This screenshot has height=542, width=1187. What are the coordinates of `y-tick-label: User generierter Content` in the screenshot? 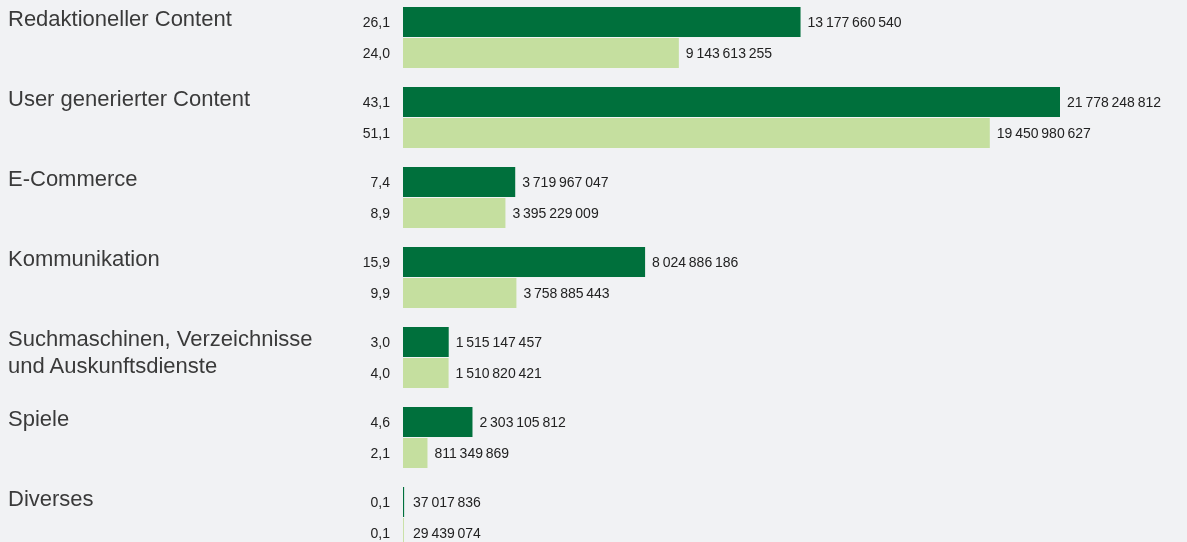 It's located at (129, 98).